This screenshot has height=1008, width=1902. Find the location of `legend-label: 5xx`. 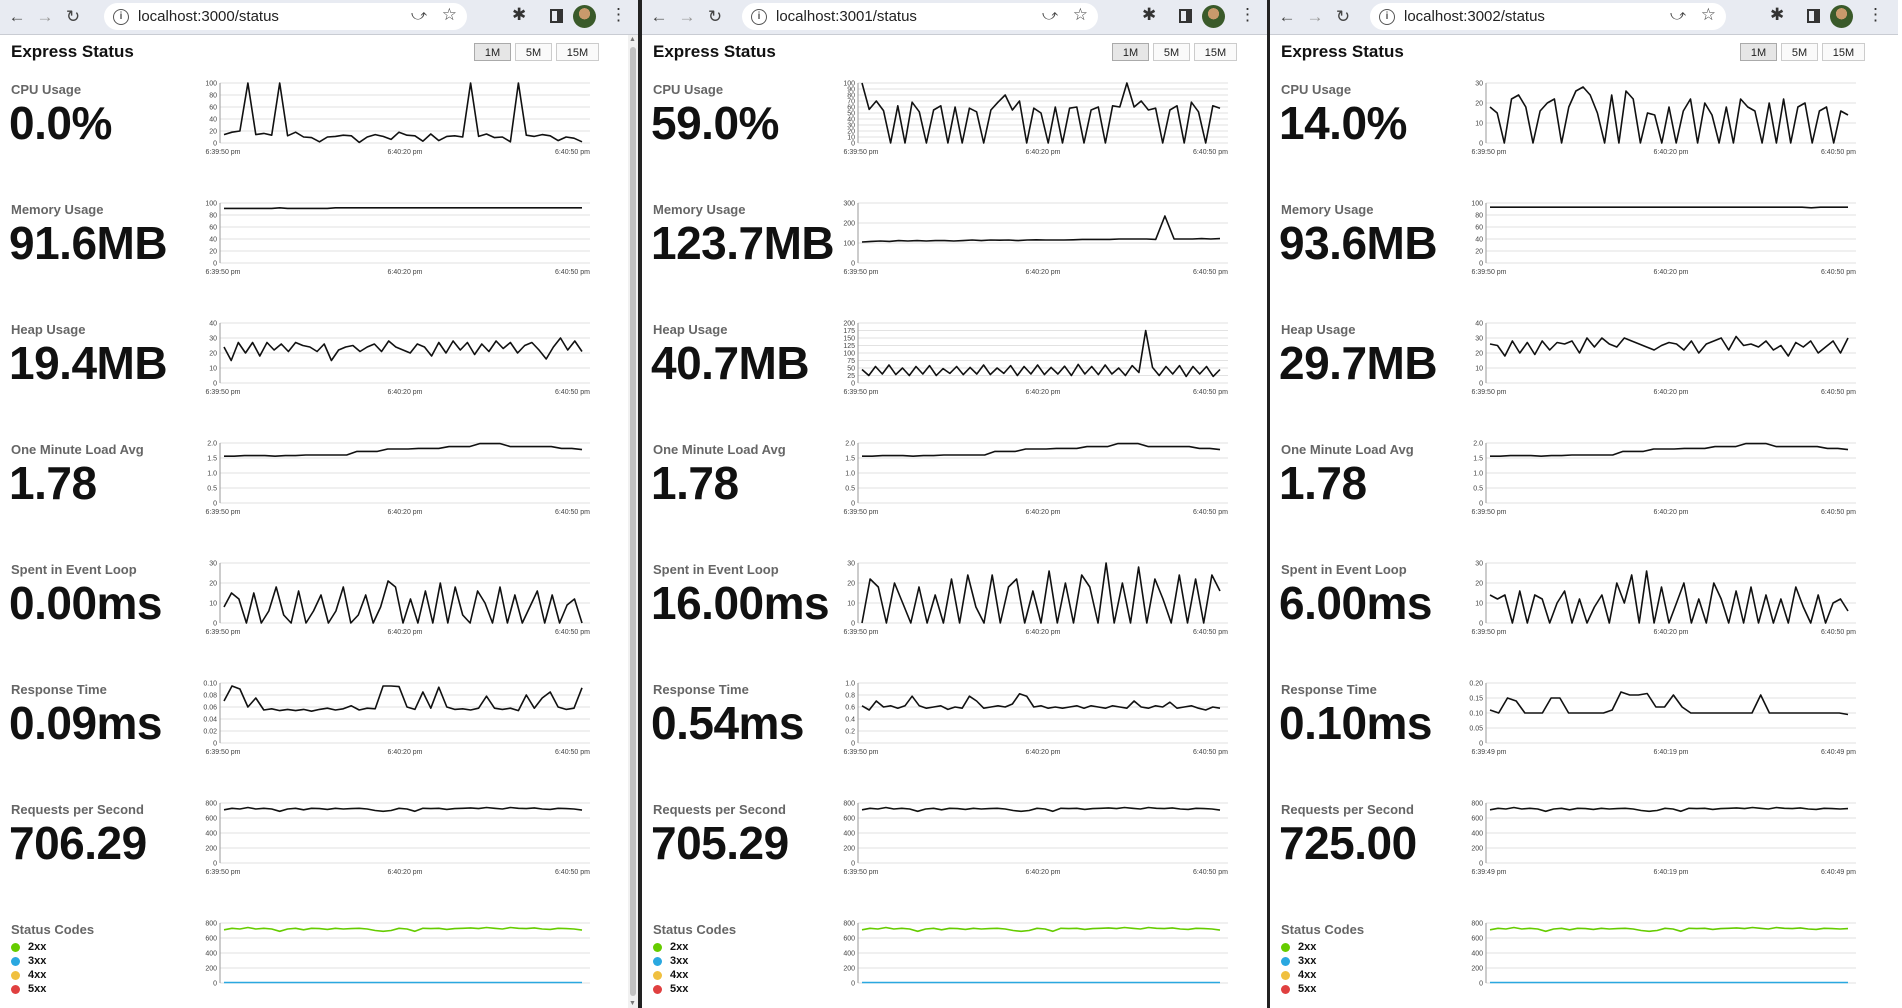

legend-label: 5xx is located at coordinates (37, 989).